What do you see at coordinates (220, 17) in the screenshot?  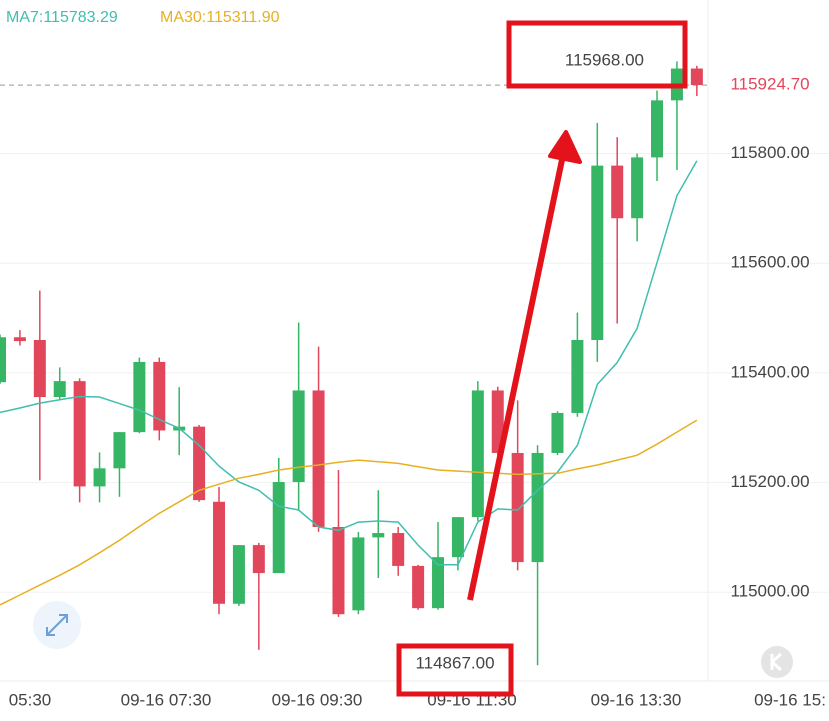 I see `legend-ma30: MA30:115311.90` at bounding box center [220, 17].